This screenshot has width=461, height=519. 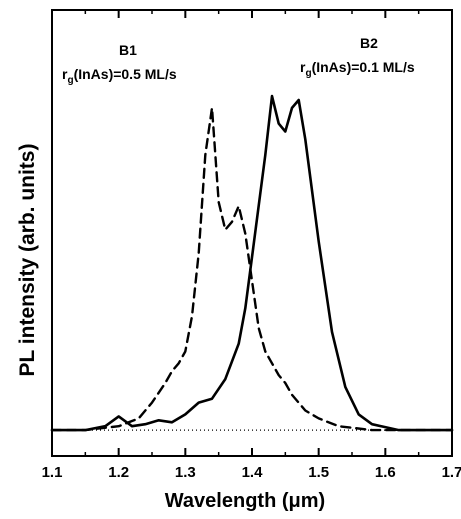 What do you see at coordinates (27, 260) in the screenshot?
I see `y-axis-title: PL intensity (arb. units)` at bounding box center [27, 260].